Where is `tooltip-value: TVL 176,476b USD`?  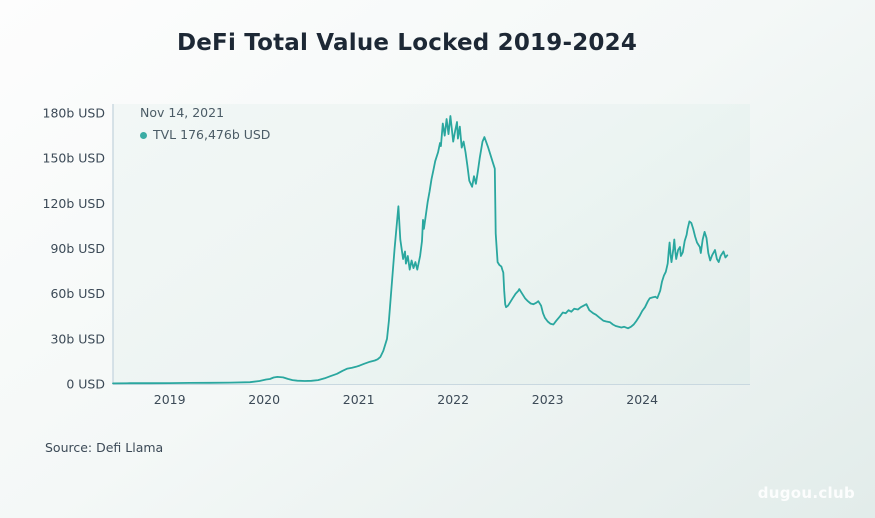
tooltip-value: TVL 176,476b USD is located at coordinates (211, 134).